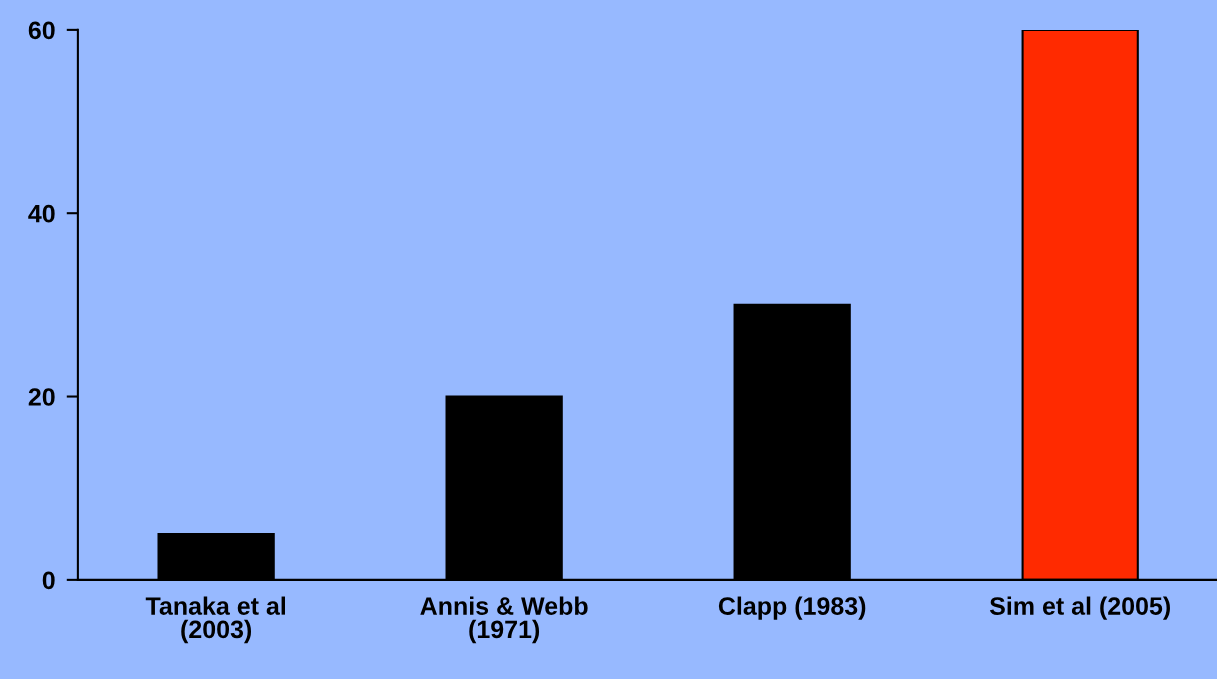 The width and height of the screenshot is (1217, 679). Describe the element at coordinates (41, 30) in the screenshot. I see `y-tick-label: 60` at that location.